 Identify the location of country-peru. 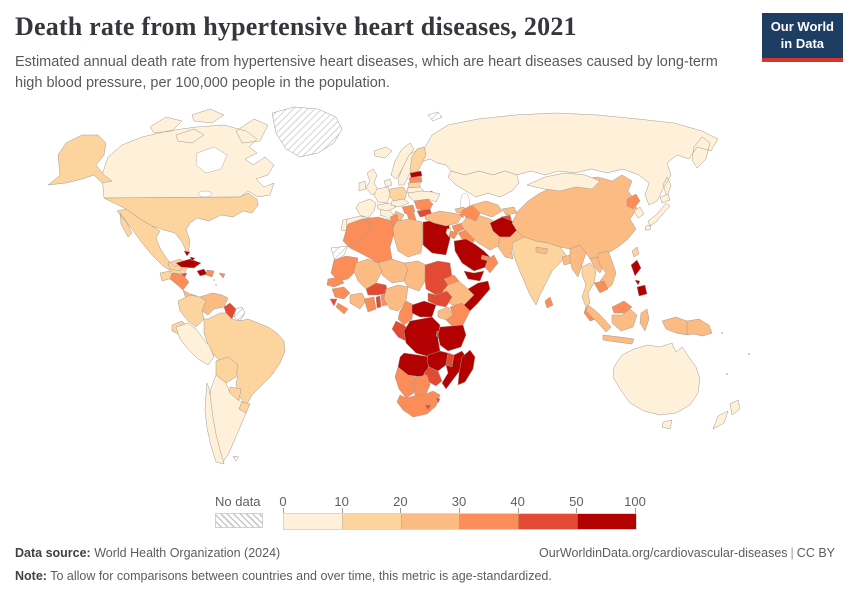
(195, 344).